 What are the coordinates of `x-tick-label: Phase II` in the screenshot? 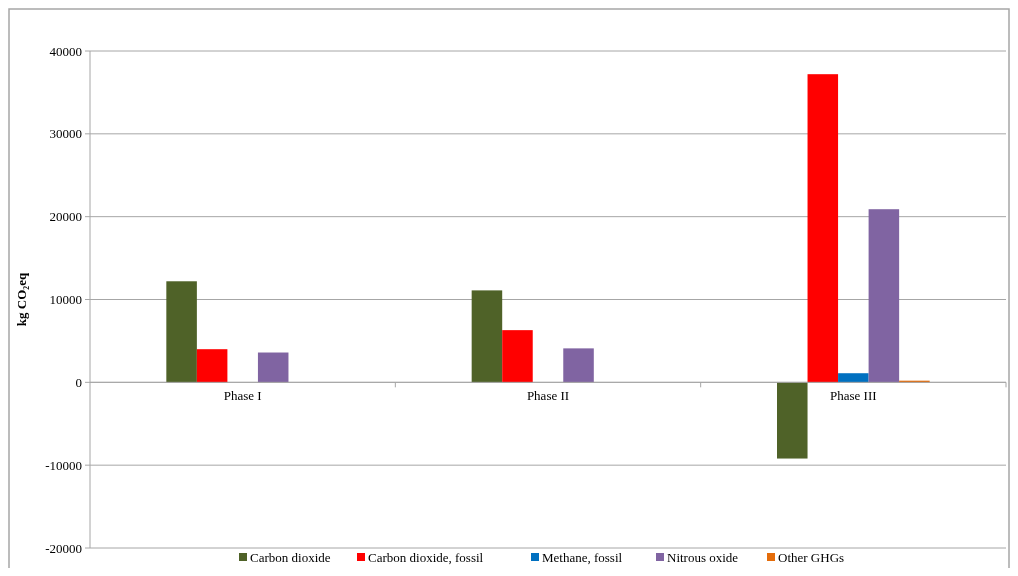 It's located at (548, 396).